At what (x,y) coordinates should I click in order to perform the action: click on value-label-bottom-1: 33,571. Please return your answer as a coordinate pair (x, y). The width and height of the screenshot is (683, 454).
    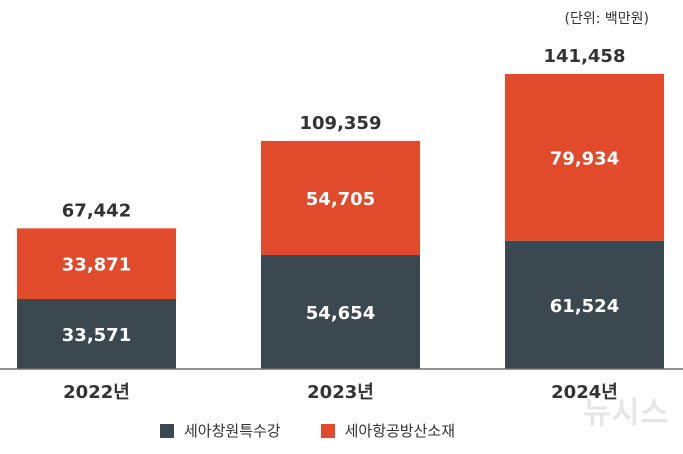
    Looking at the image, I should click on (96, 335).